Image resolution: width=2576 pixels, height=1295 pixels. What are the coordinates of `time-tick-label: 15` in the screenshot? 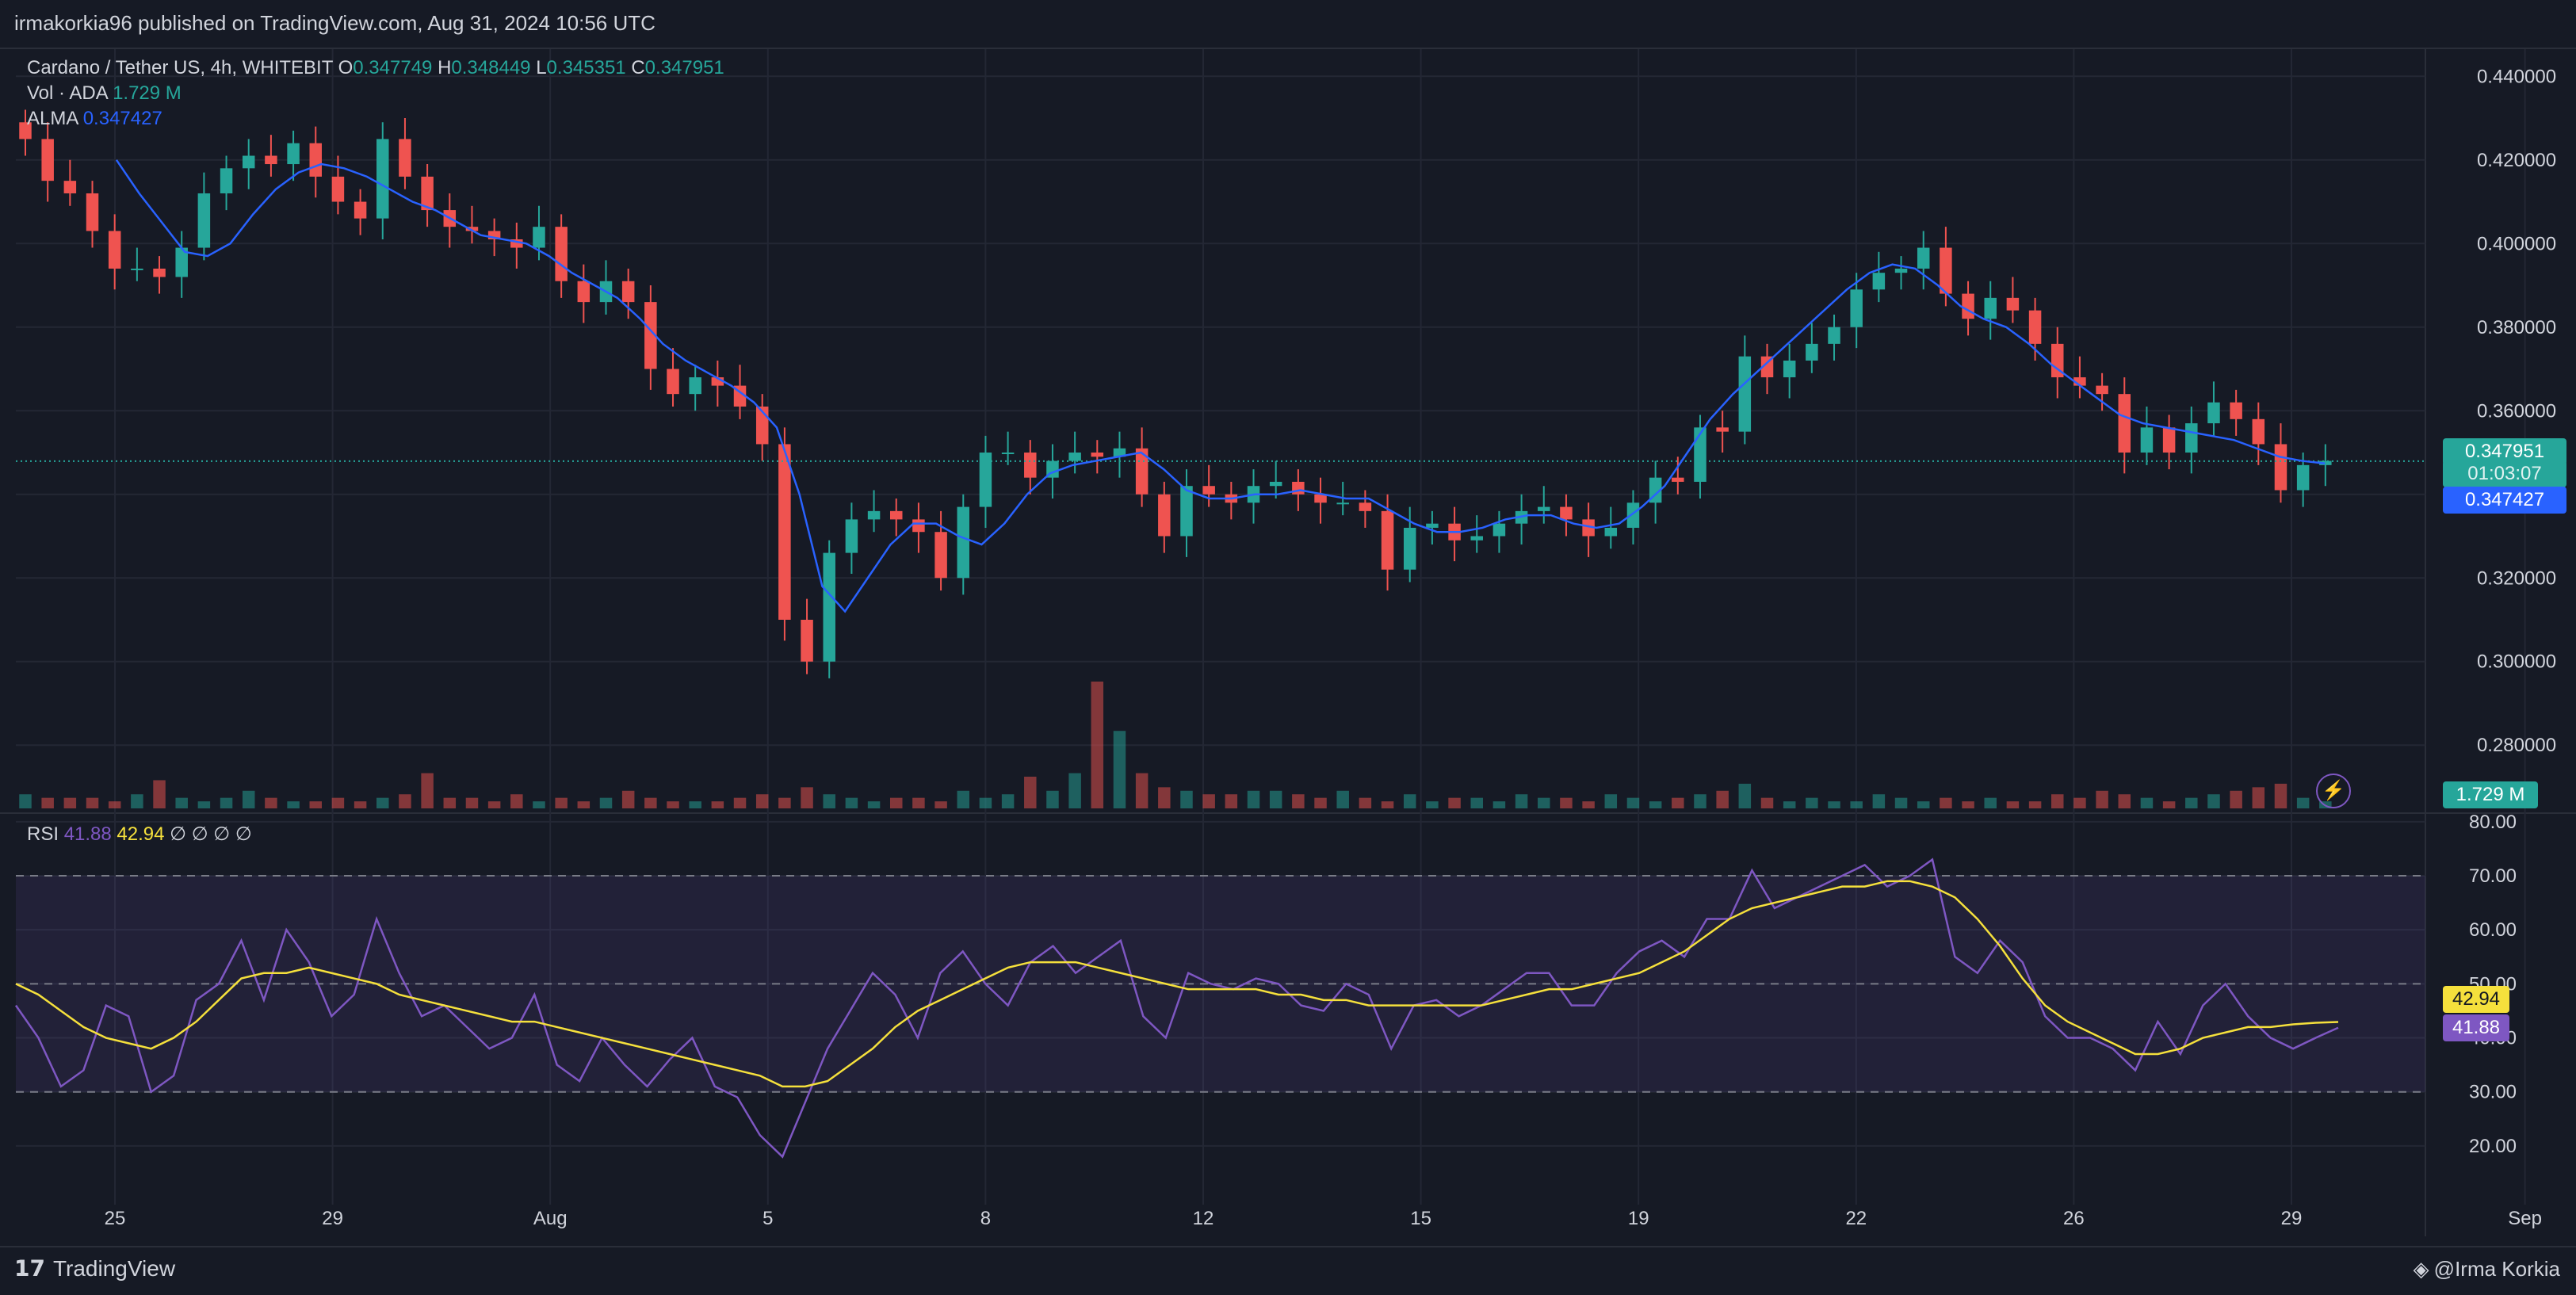 It's located at (1420, 1219).